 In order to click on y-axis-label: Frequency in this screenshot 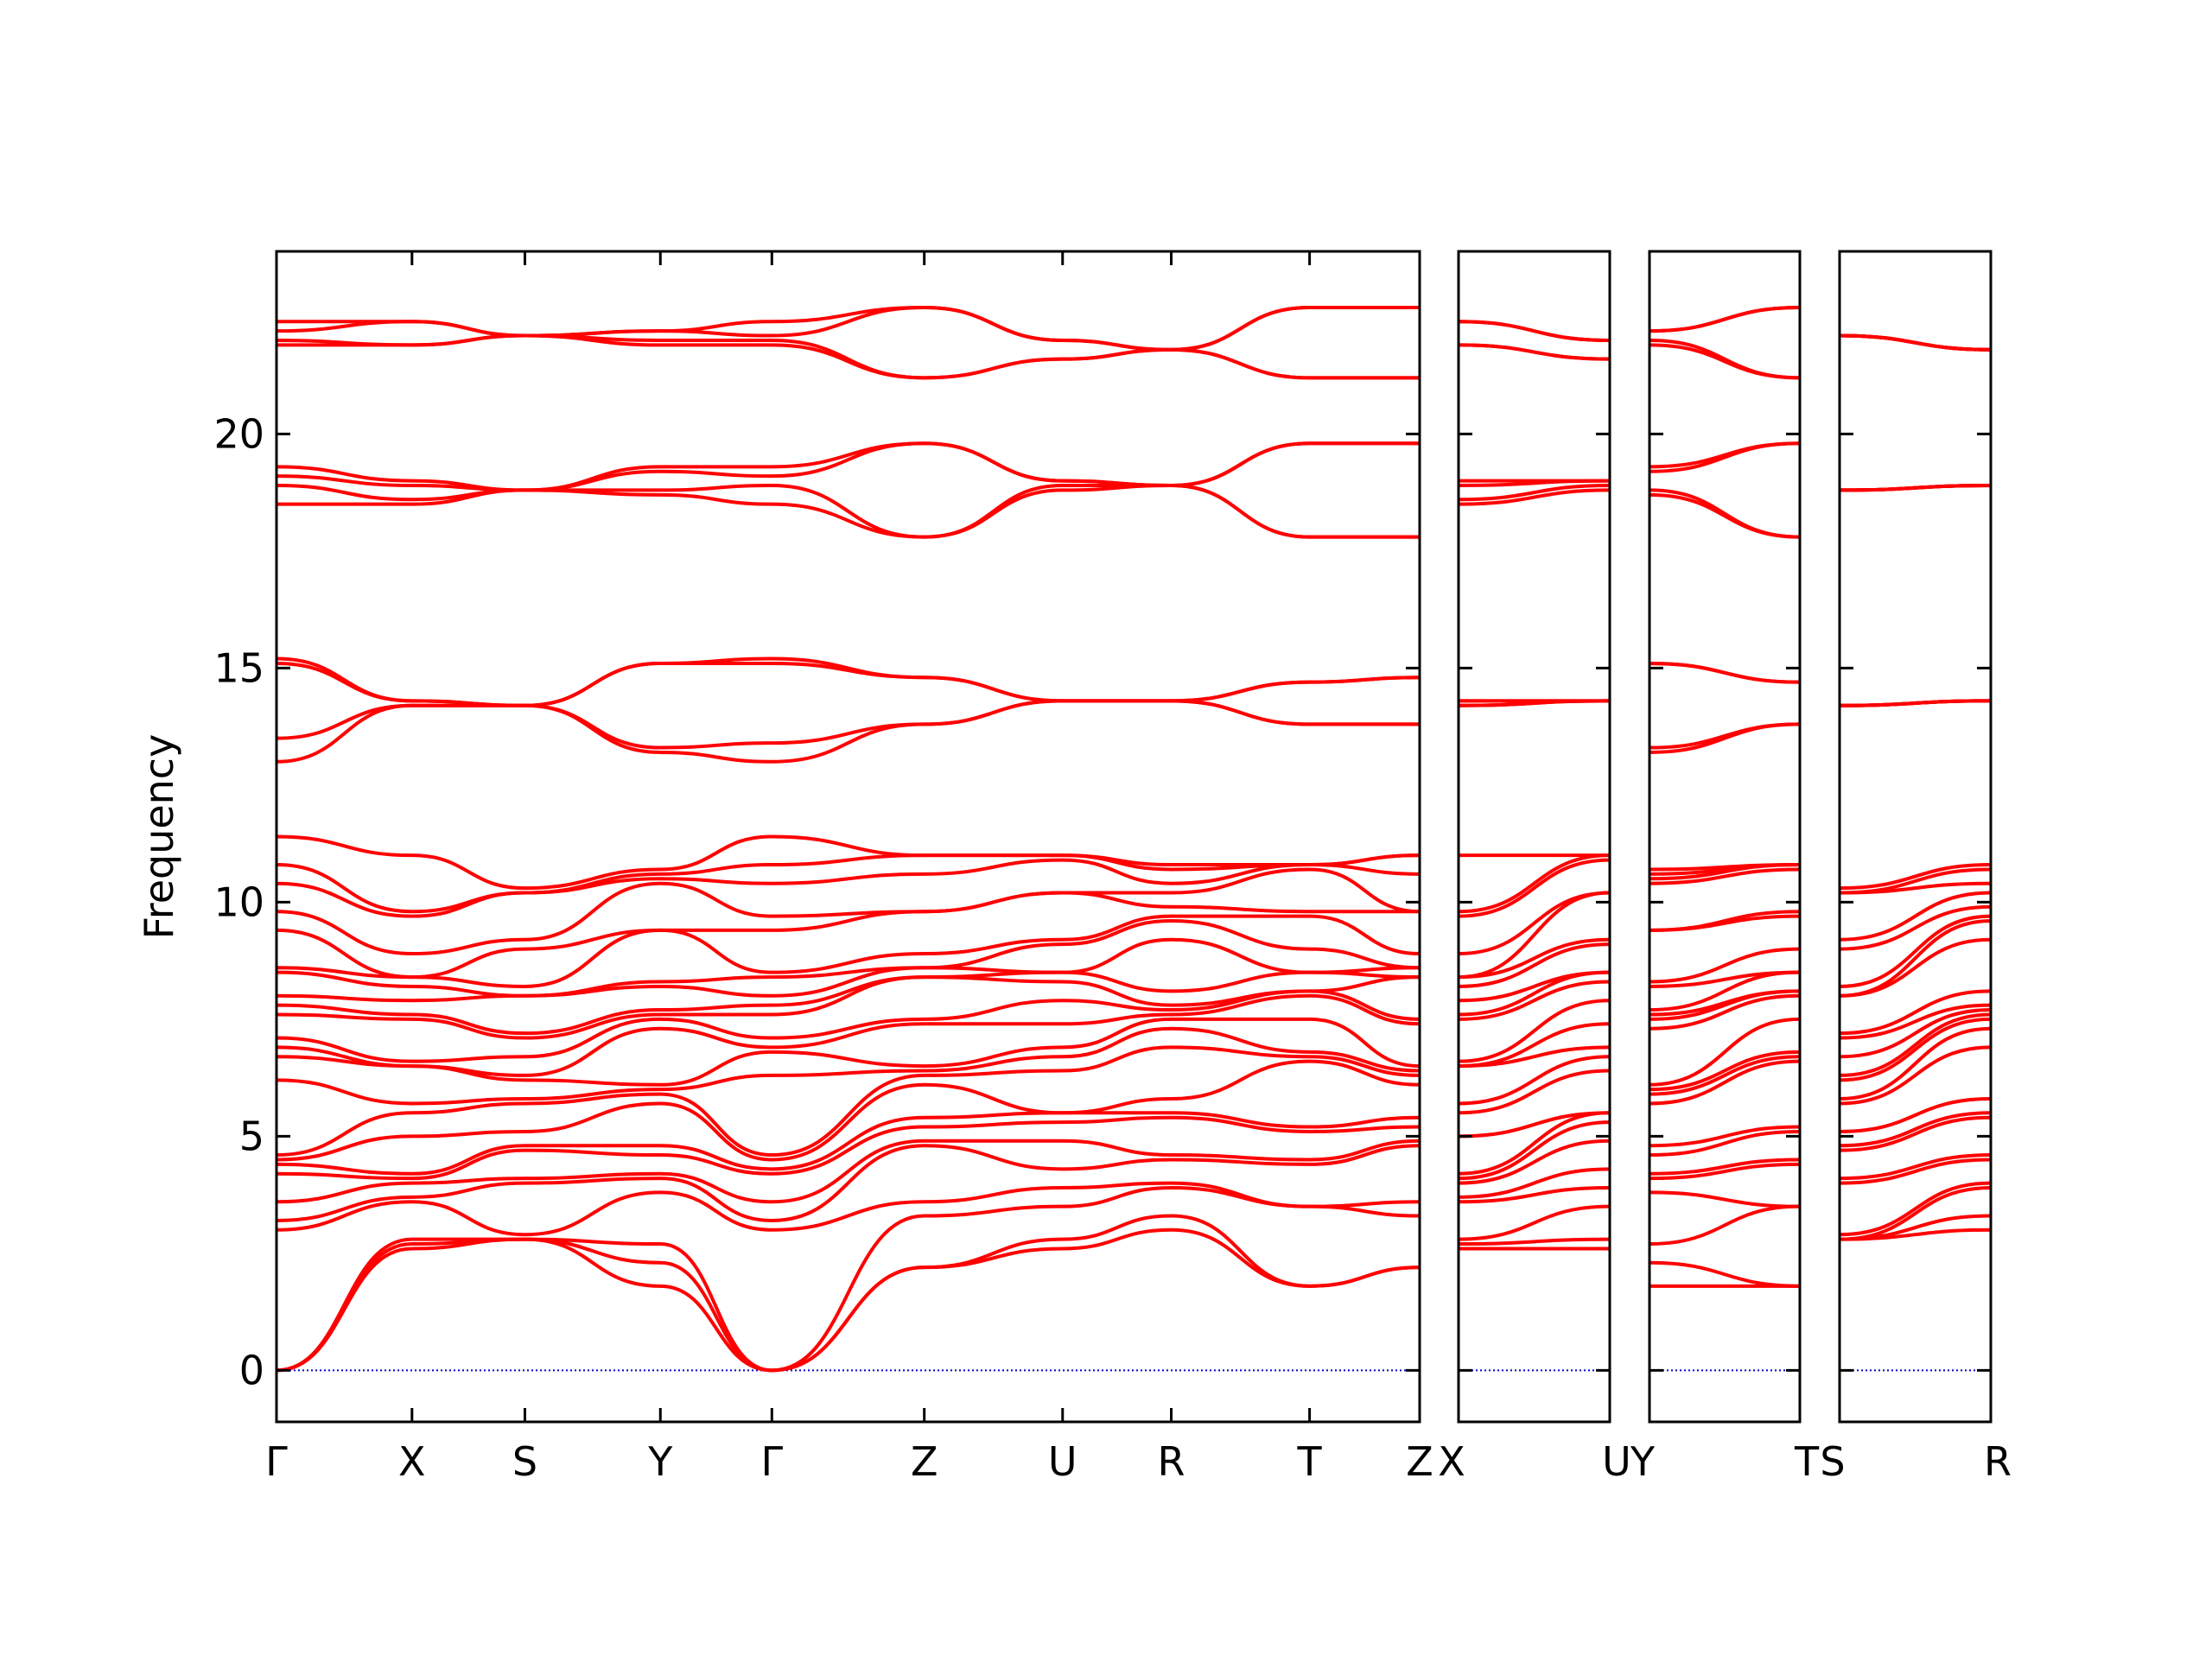, I will do `click(159, 837)`.